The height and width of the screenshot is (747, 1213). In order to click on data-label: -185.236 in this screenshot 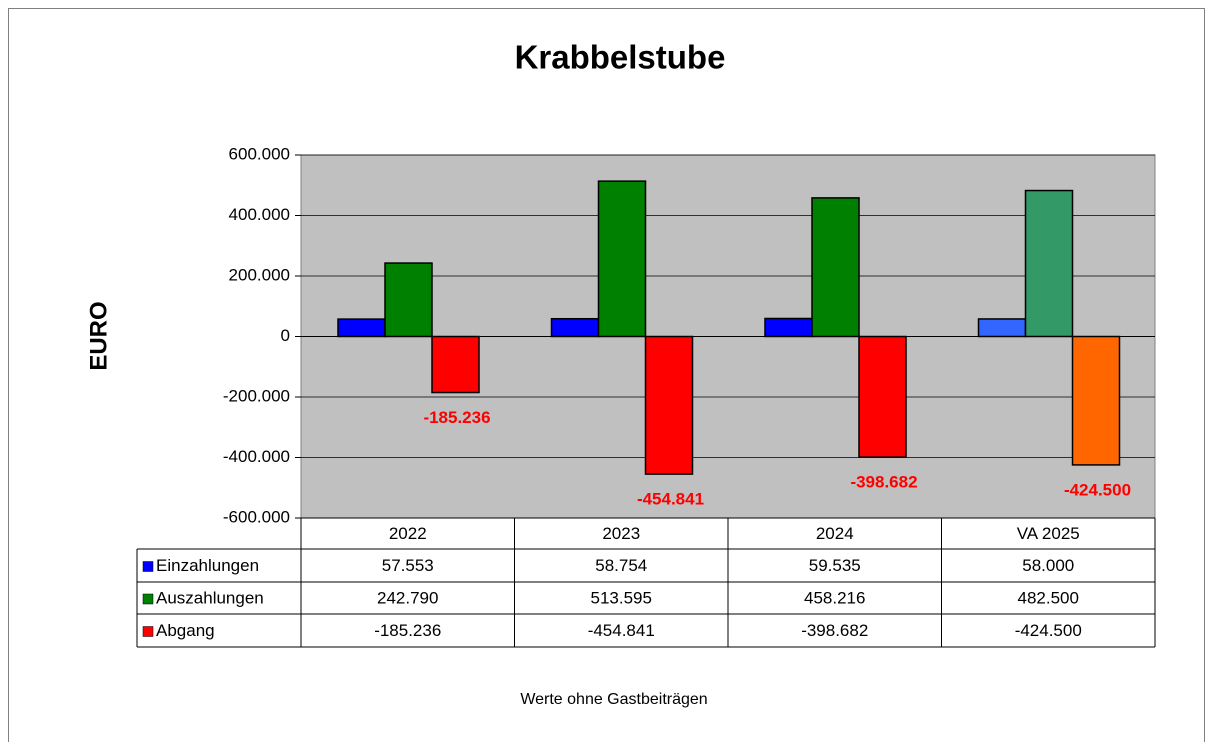, I will do `click(456, 417)`.